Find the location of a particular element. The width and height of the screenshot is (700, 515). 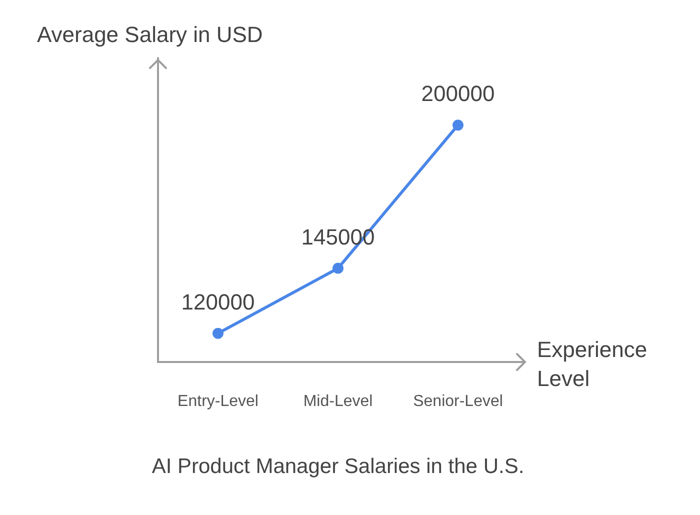

x-tick-label: Mid-Level is located at coordinates (338, 401).